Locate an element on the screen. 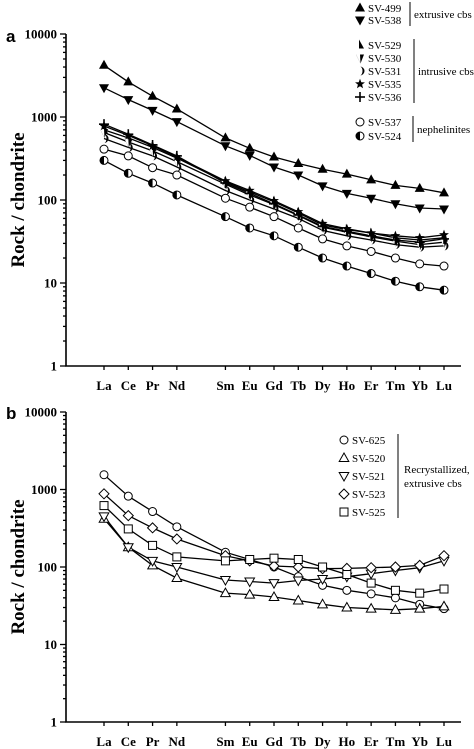  legend-label: SV-525 is located at coordinates (369, 513).